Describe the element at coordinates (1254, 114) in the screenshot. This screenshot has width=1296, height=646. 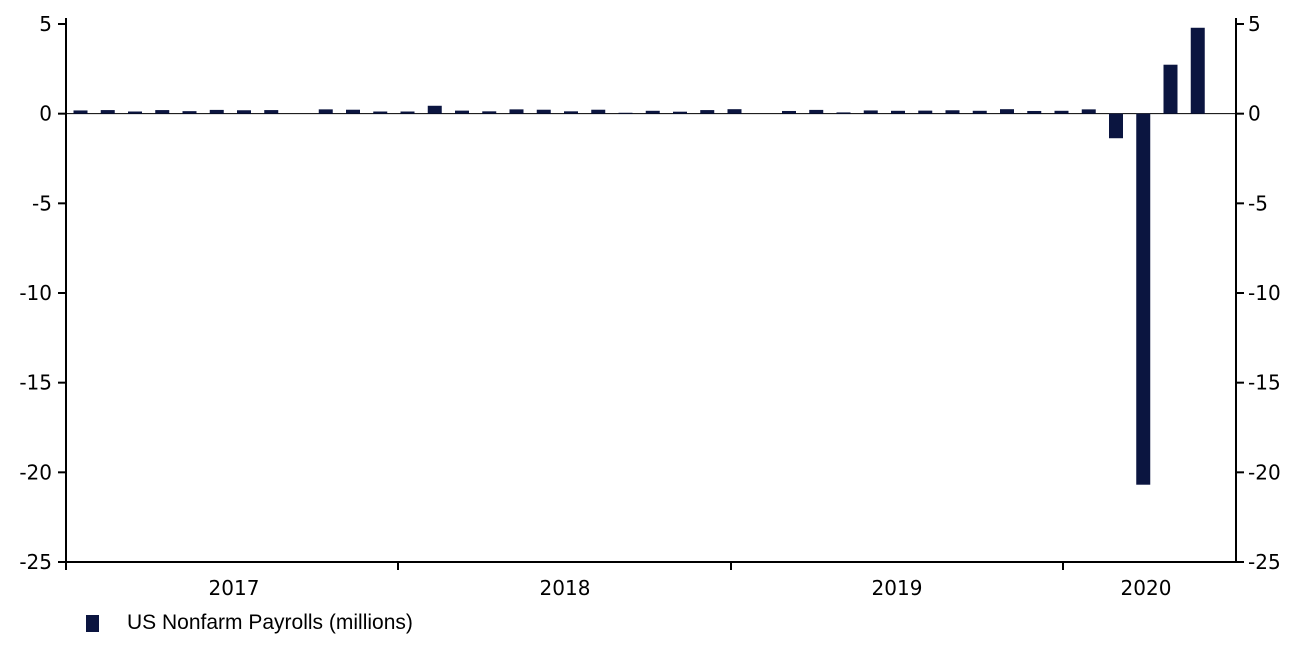
I see `y-tick-label-right: 0` at that location.